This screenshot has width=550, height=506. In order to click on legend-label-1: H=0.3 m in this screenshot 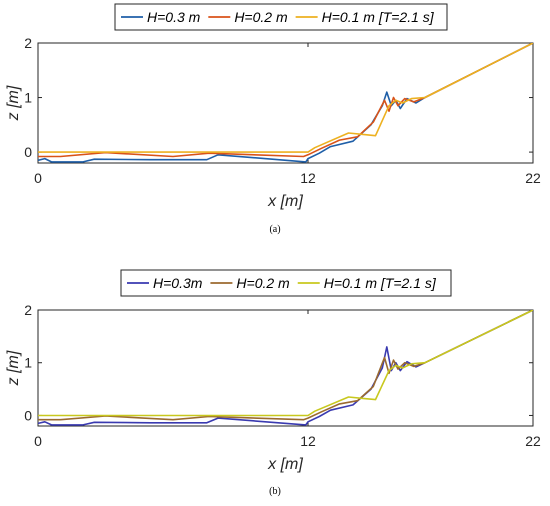, I will do `click(174, 17)`.